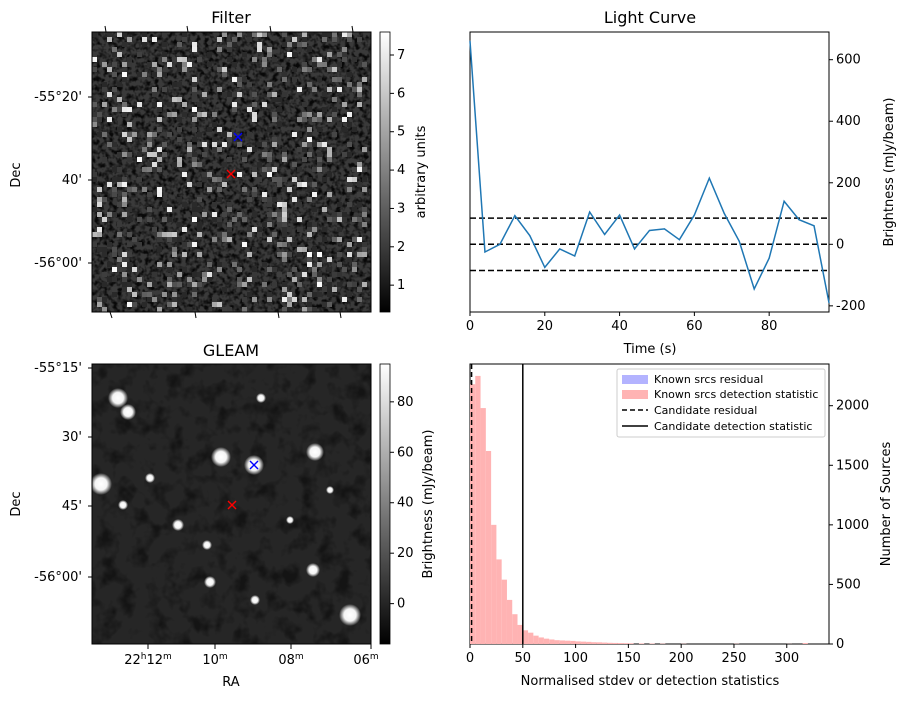  What do you see at coordinates (251, 667) in the screenshot?
I see `gleam-x-axis: 22h12m 10m 08m 06m RA` at bounding box center [251, 667].